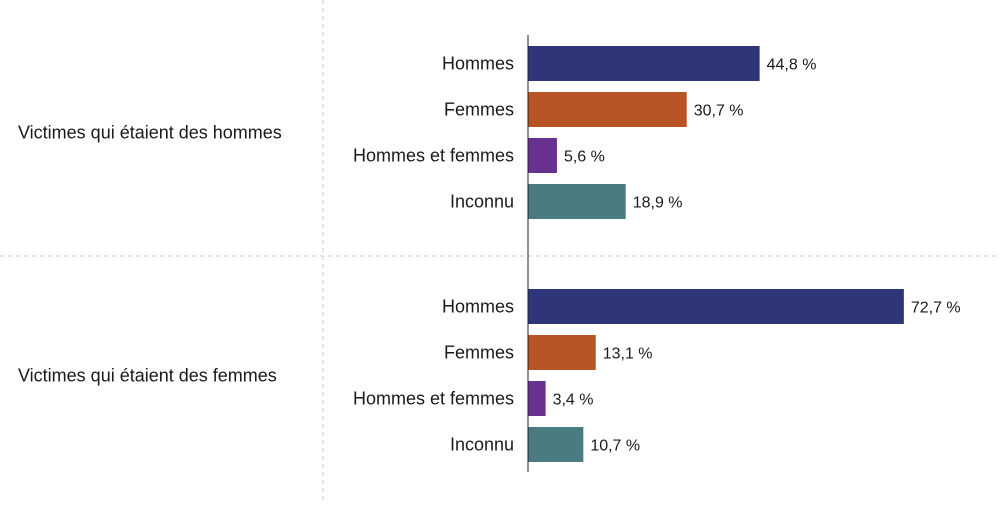 Image resolution: width=1000 pixels, height=520 pixels. What do you see at coordinates (615, 446) in the screenshot?
I see `data-label: 10,7 %` at bounding box center [615, 446].